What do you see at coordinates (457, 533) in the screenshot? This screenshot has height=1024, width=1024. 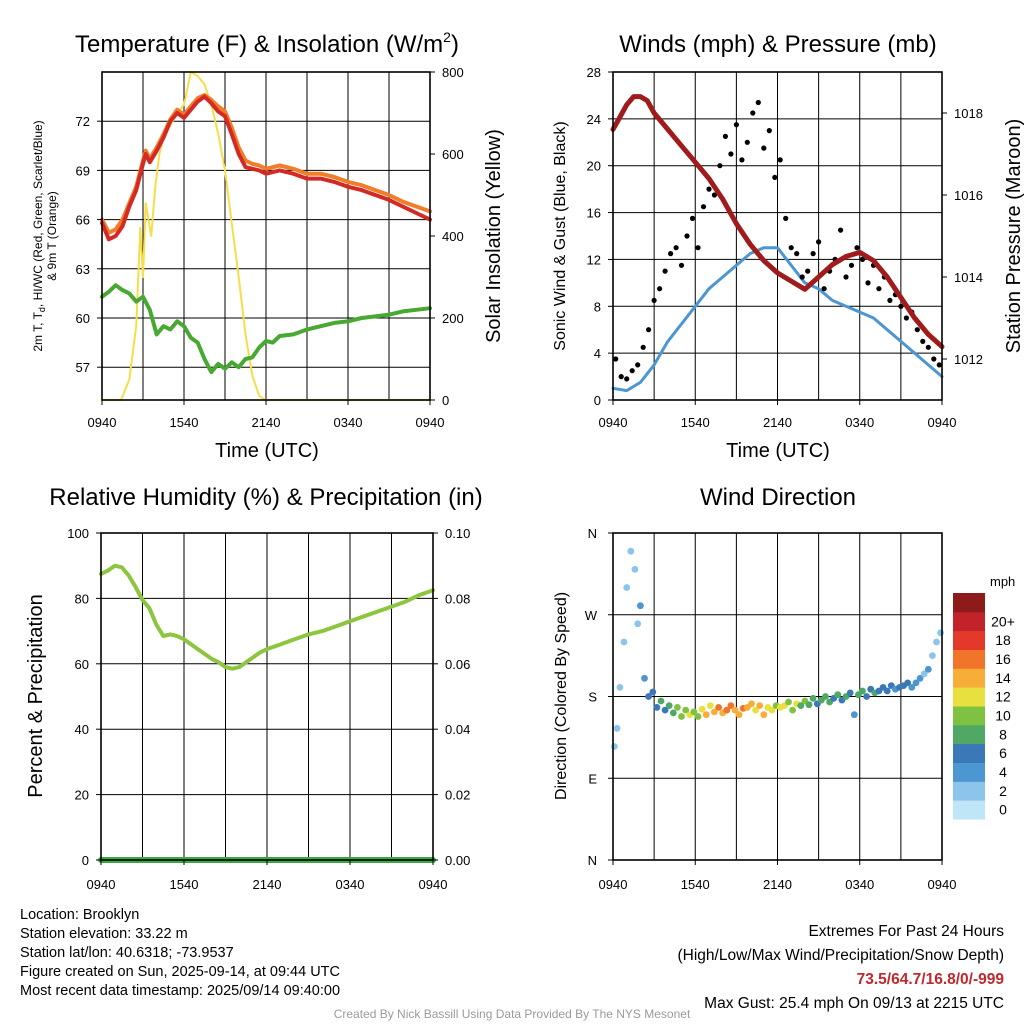 I see `y2-tick-label: 0.10` at bounding box center [457, 533].